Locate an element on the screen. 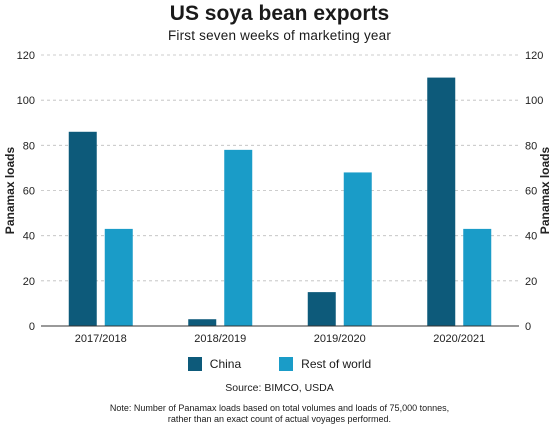  bar-rest-of-world-2017-2018 is located at coordinates (118, 277).